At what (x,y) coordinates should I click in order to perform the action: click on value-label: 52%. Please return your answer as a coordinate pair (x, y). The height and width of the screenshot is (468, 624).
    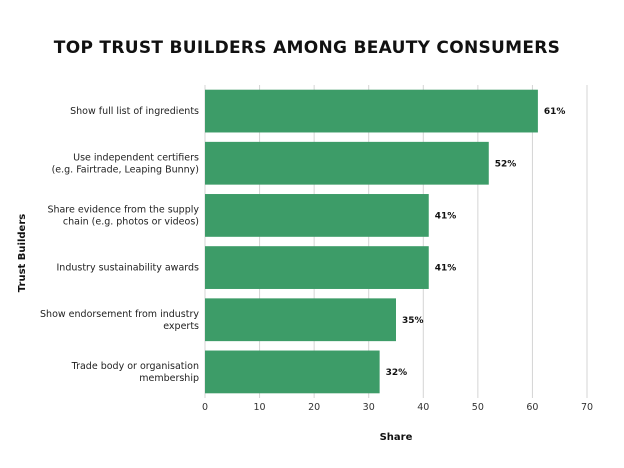
    Looking at the image, I should click on (506, 164).